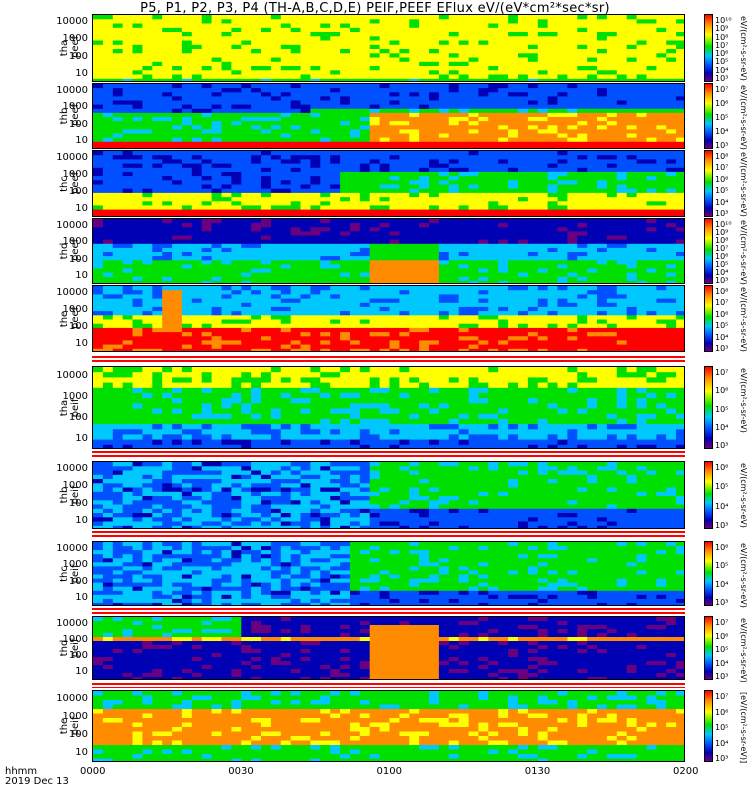  I want to click on colorbar-tick-label: 10⁵, so click(722, 62).